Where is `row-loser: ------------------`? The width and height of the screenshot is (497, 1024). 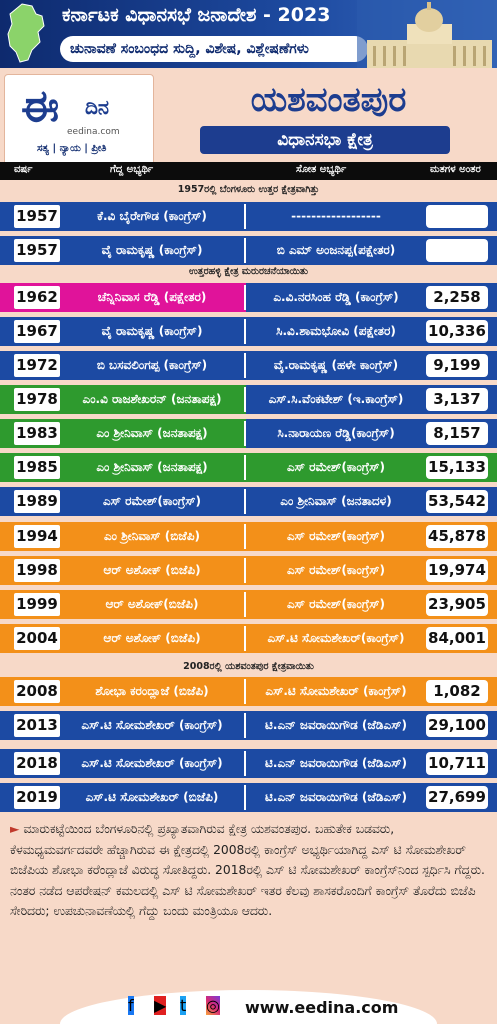
row-loser: ------------------ is located at coordinates (336, 216).